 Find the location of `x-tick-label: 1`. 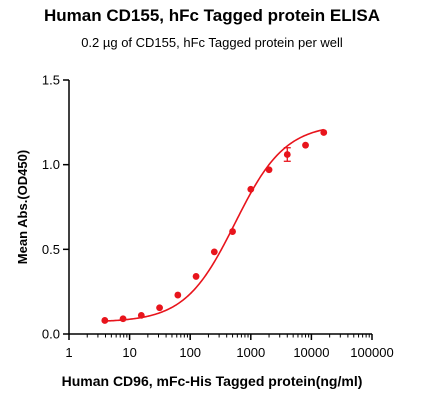

x-tick-label: 1 is located at coordinates (68, 352).